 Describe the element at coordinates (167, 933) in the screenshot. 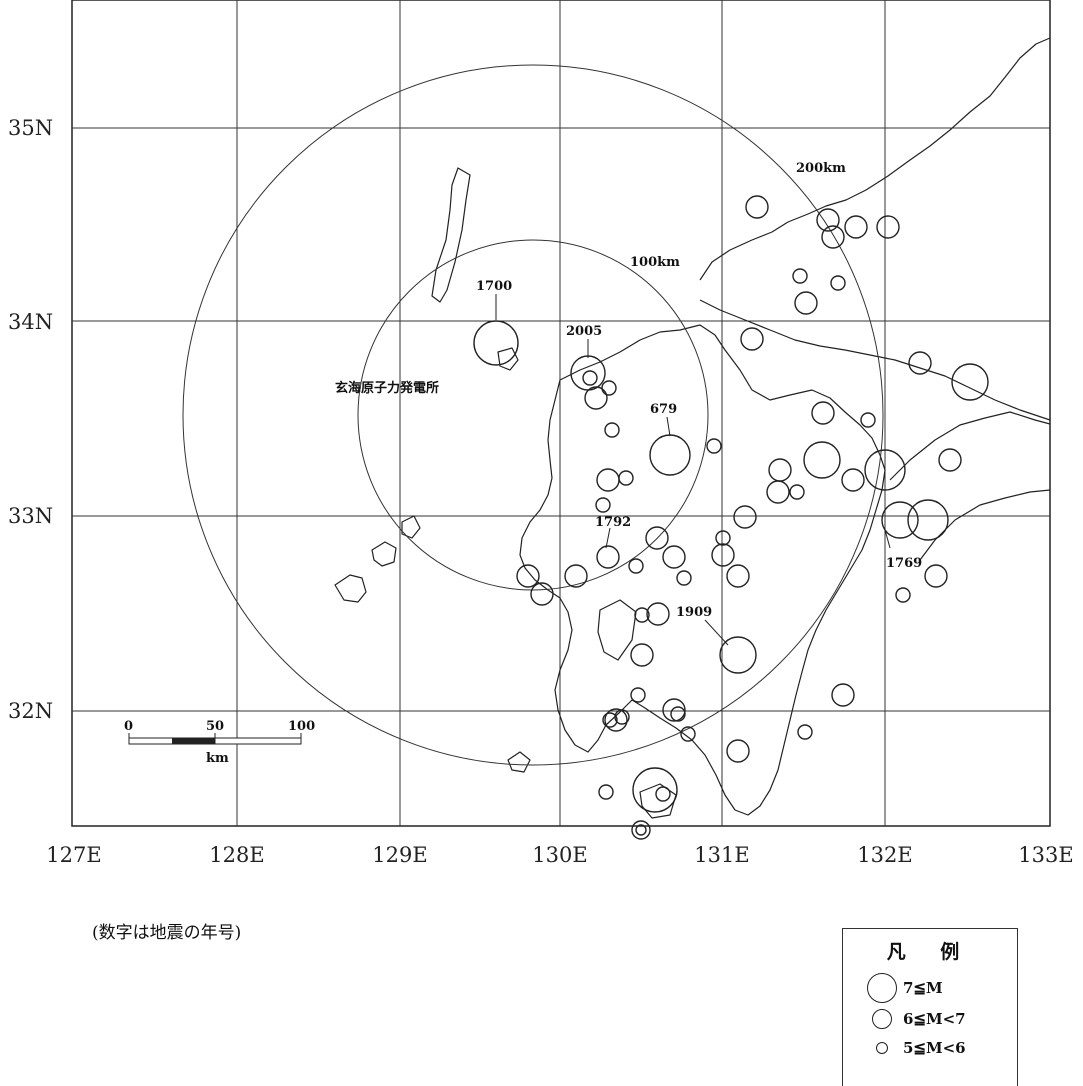

I see `year-note: (数字は地震の年号)` at that location.